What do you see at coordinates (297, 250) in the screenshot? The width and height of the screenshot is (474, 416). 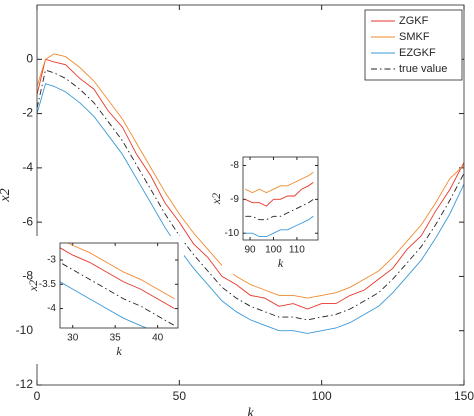 I see `x-tick-label: 110` at bounding box center [297, 250].